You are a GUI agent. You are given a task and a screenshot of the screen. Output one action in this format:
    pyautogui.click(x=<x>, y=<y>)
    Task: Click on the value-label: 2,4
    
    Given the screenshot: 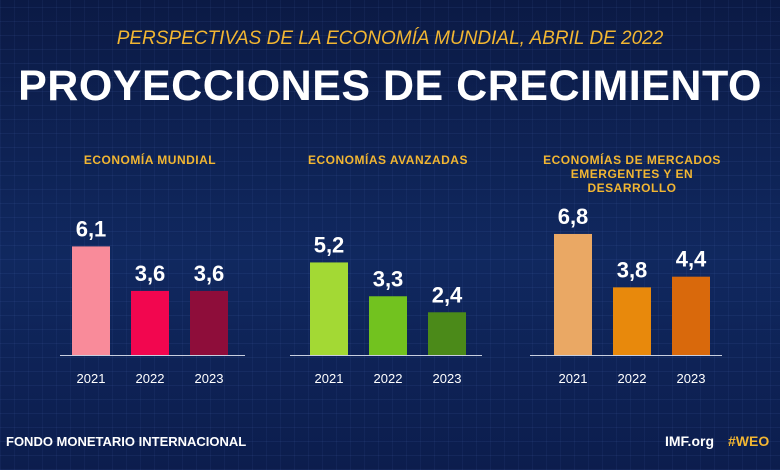 What is the action you would take?
    pyautogui.click(x=447, y=294)
    